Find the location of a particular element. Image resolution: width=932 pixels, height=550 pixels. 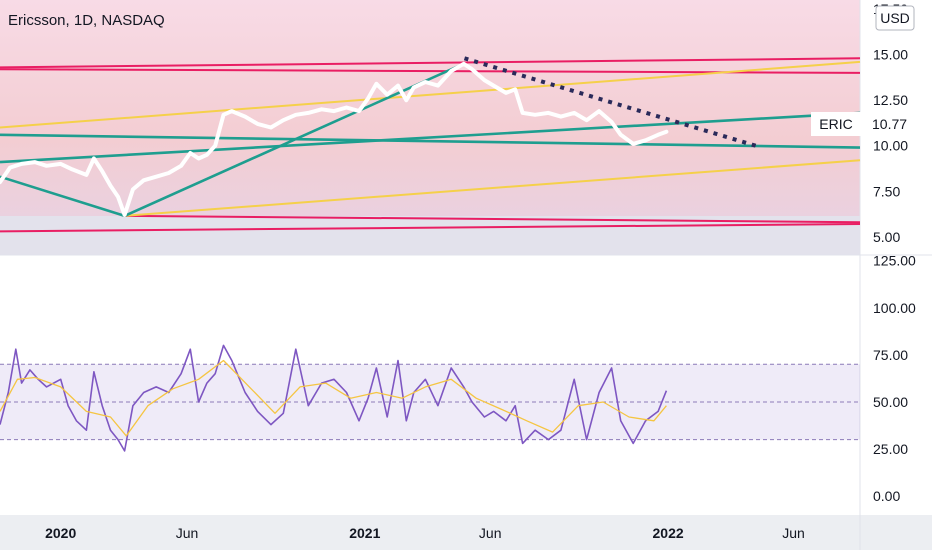

indicator-line-layer is located at coordinates (334, 398).